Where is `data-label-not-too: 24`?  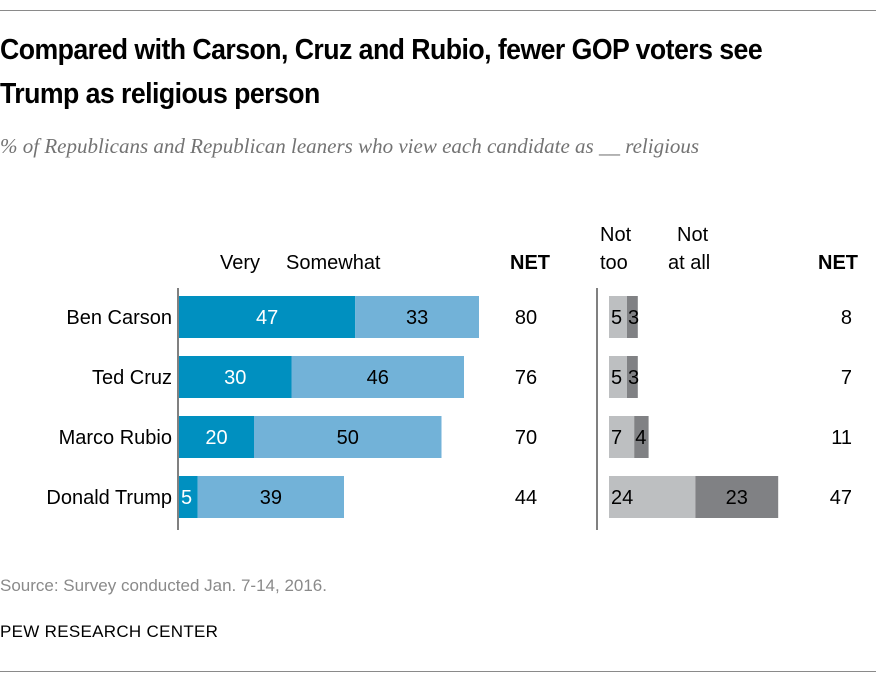 data-label-not-too: 24 is located at coordinates (622, 498).